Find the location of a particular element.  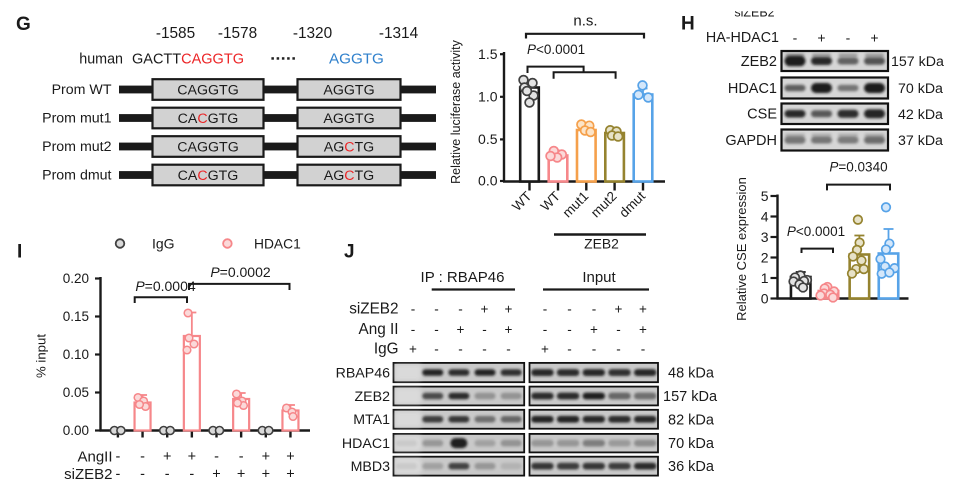

svg-text: Prom mut2 is located at coordinates (76, 147).